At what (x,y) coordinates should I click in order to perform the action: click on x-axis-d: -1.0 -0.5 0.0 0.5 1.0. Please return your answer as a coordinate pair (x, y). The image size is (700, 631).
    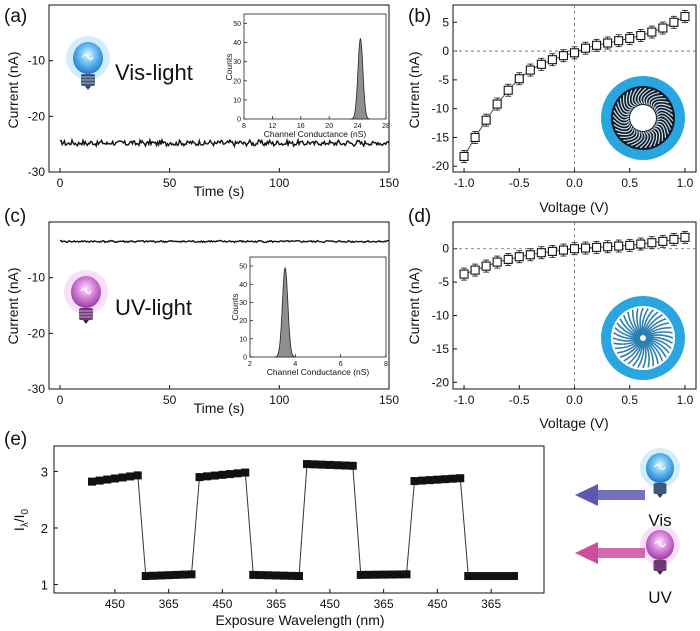
    Looking at the image, I should click on (574, 396).